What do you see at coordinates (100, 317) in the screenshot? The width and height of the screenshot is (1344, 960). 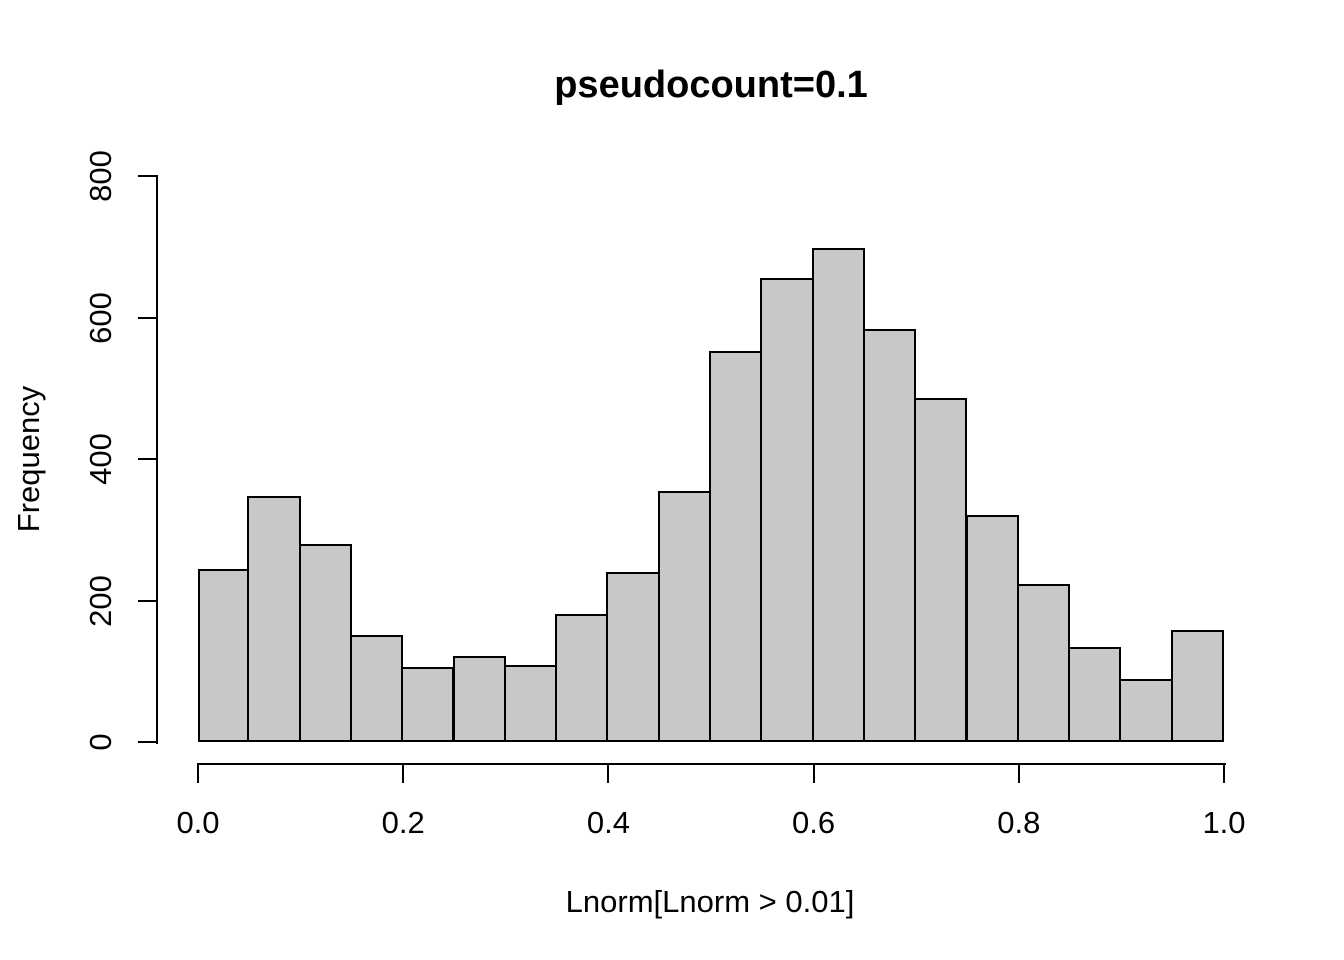 I see `y-tick-label: 600` at bounding box center [100, 317].